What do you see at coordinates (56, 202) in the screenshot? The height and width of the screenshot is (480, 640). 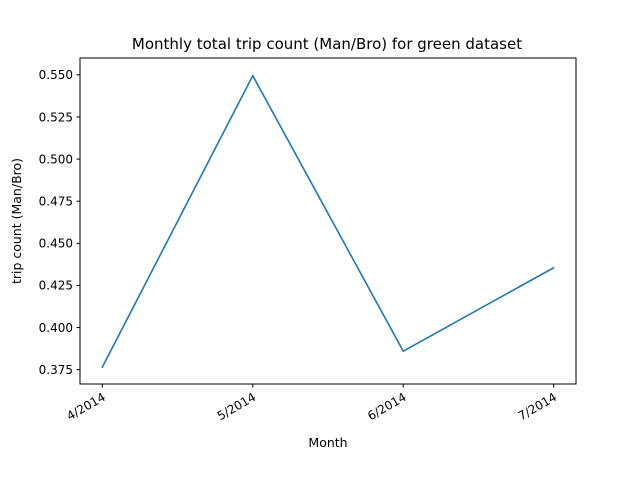 I see `y-tick-label: 0.475` at bounding box center [56, 202].